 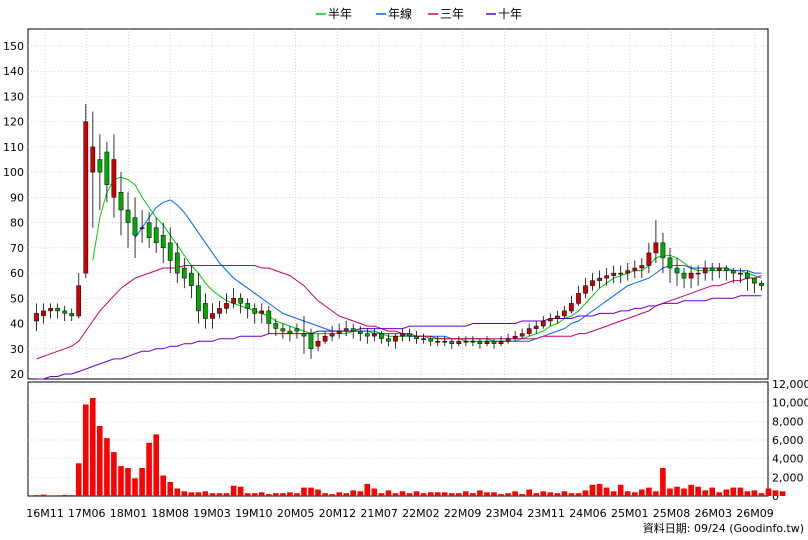 I want to click on price-tick-label: 120, so click(x=13, y=122).